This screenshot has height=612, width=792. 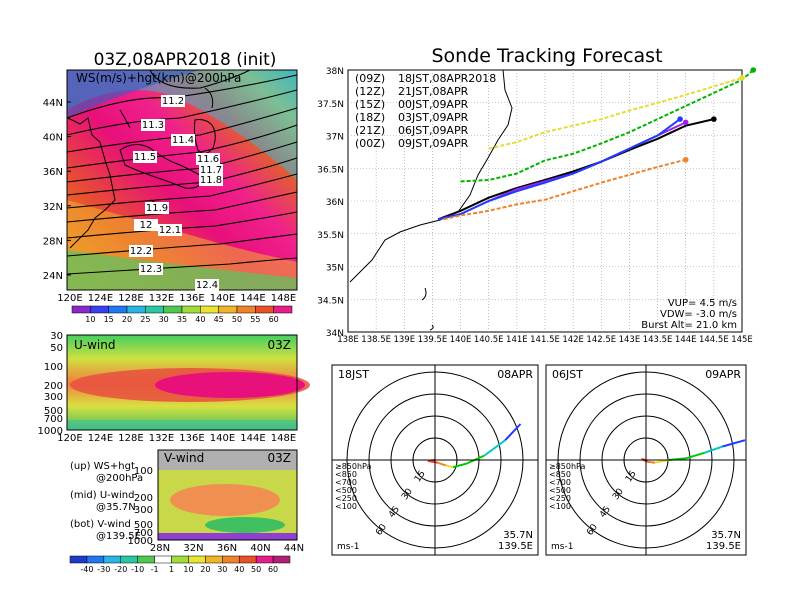 What do you see at coordinates (370, 130) in the screenshot?
I see `legend-tag: (21Z)` at bounding box center [370, 130].